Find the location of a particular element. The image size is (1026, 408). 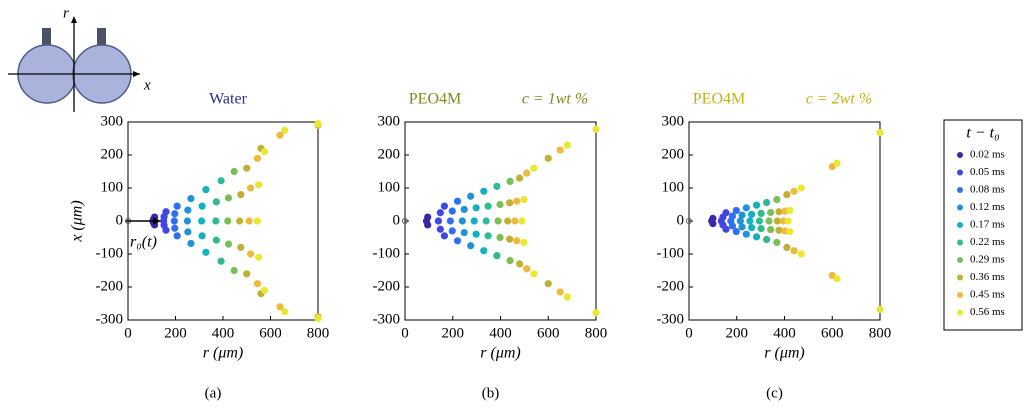

schematic-arrow is located at coordinates (74, 19).